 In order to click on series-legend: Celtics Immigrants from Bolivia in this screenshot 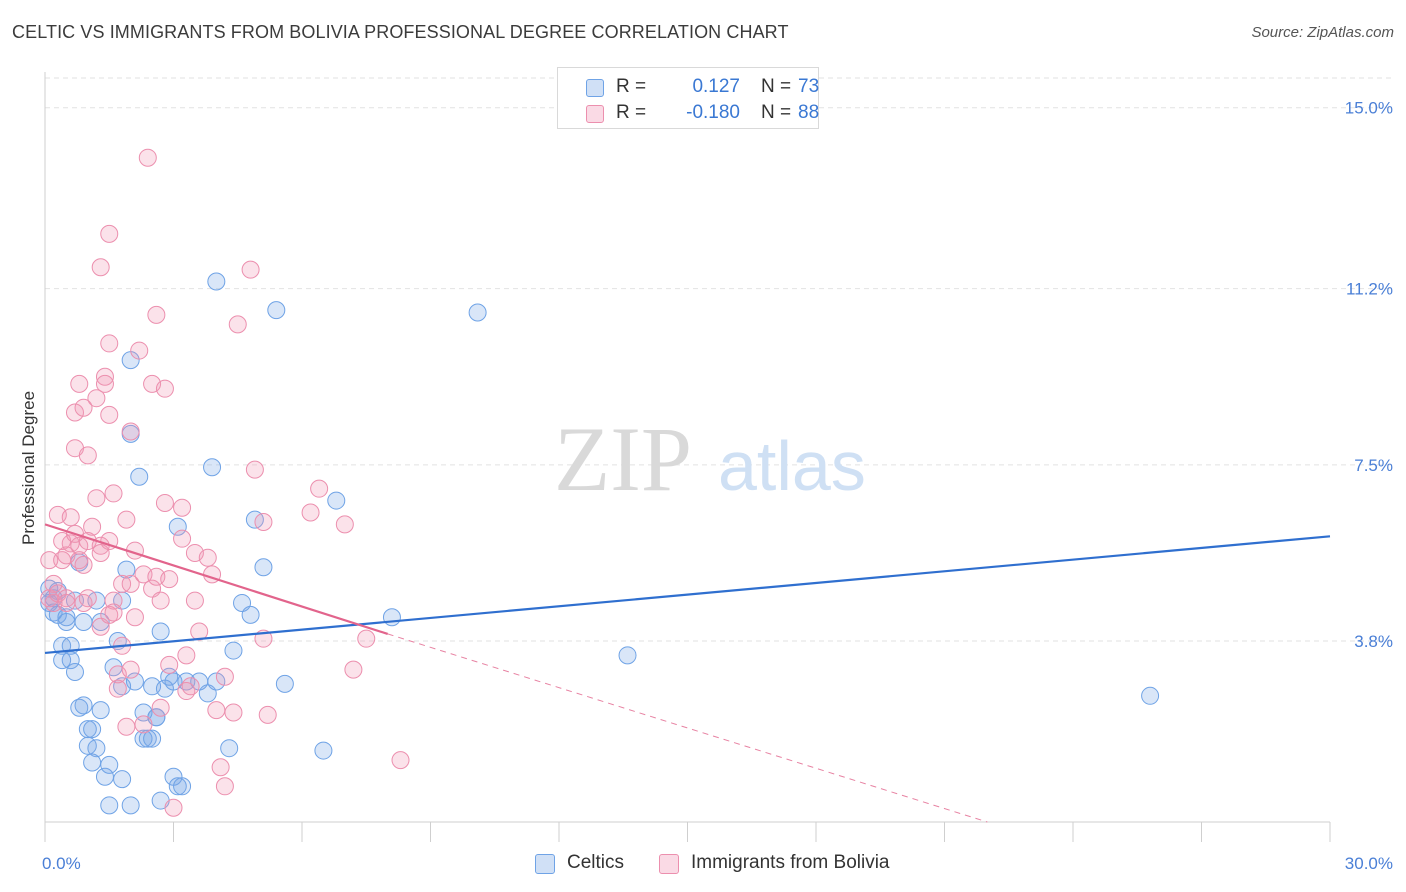, I will do `click(703, 865)`.